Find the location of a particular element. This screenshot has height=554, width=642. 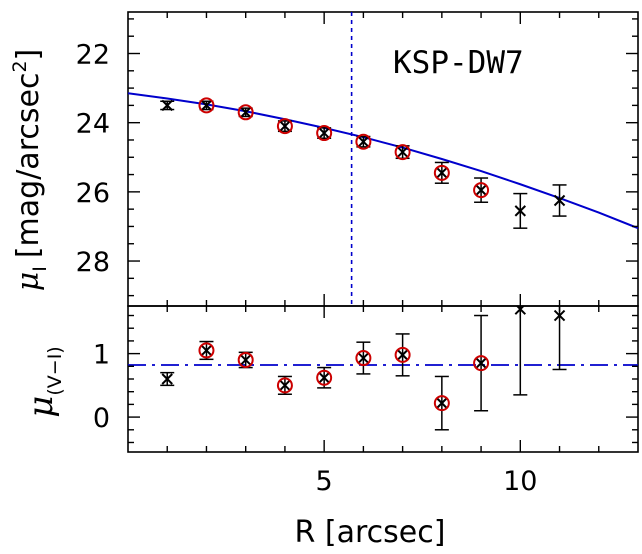

y-tick-label: 28 is located at coordinates (93, 262).